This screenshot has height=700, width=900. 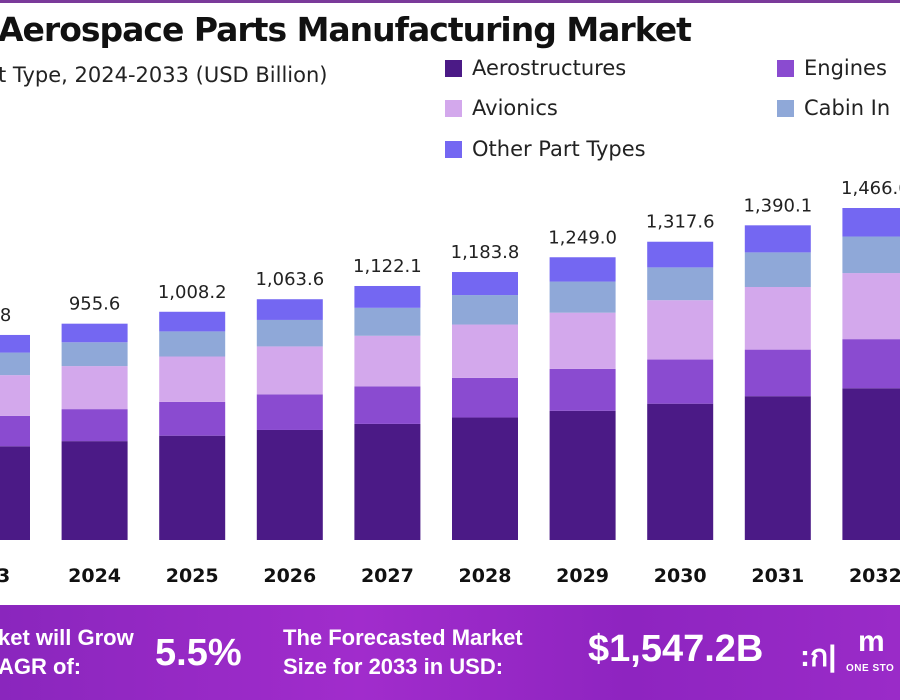 What do you see at coordinates (94, 576) in the screenshot?
I see `x-tick-2024: 2024` at bounding box center [94, 576].